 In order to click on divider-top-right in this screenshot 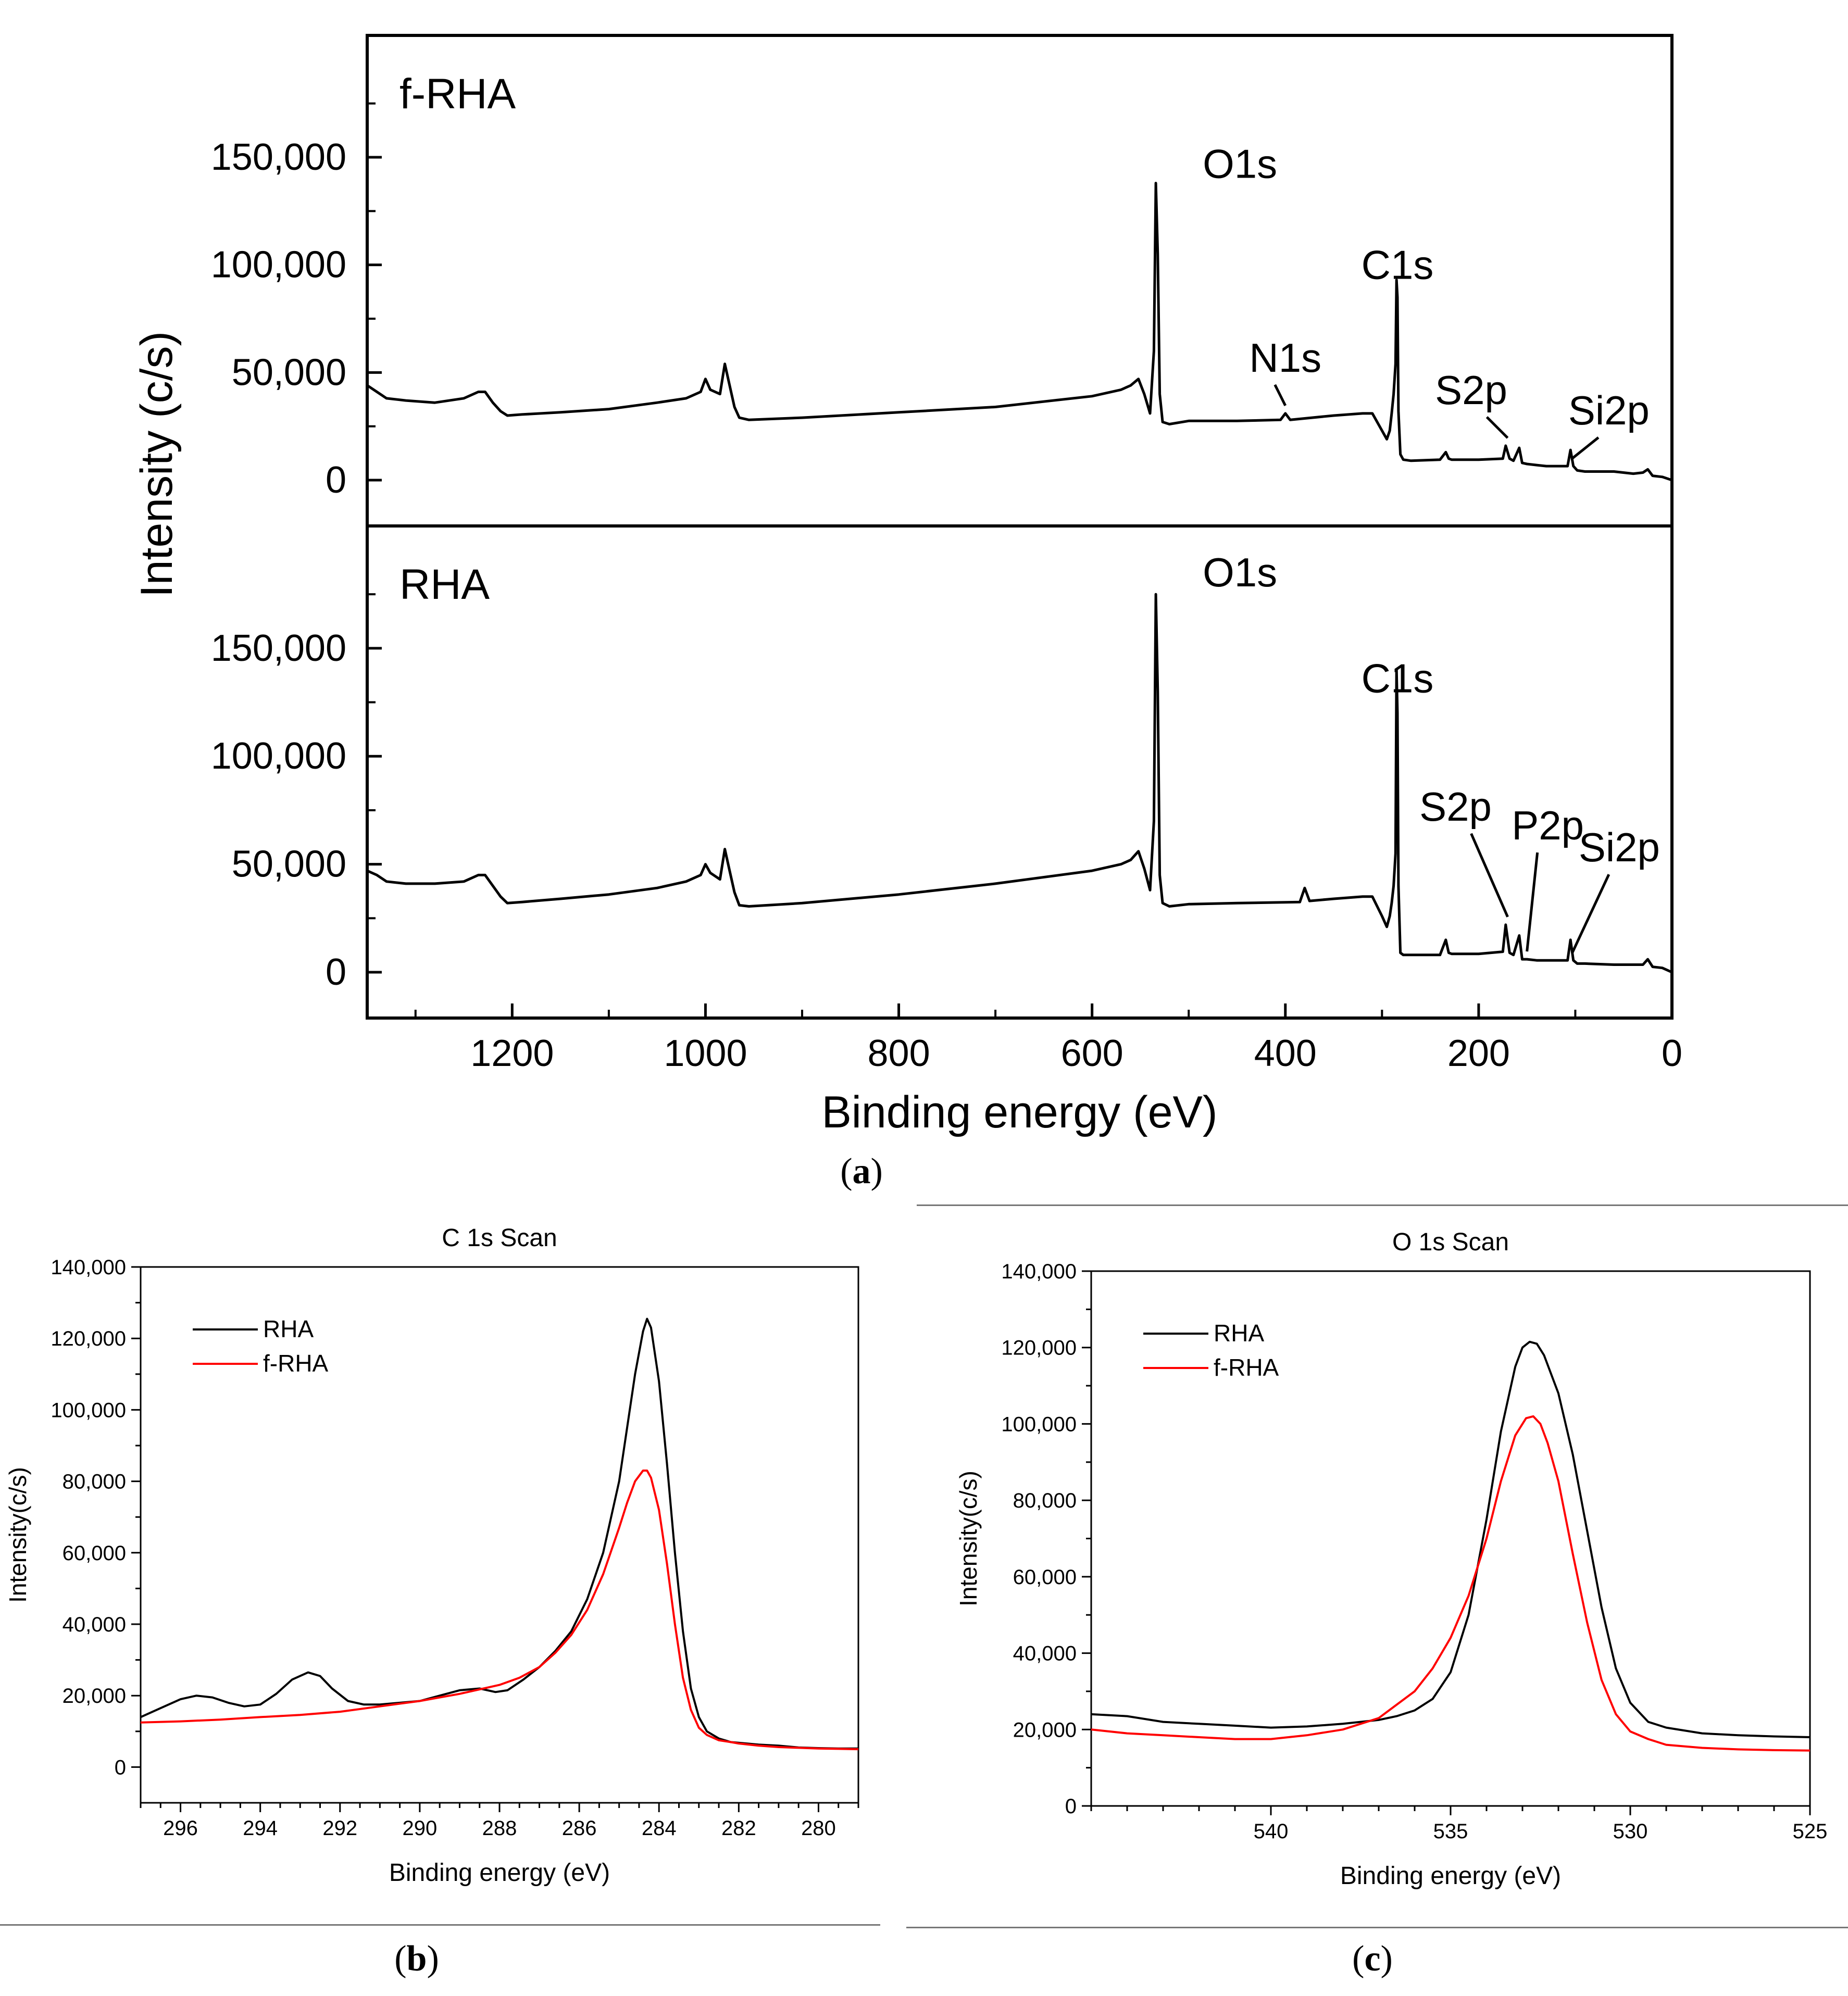, I will do `click(1382, 1205)`.